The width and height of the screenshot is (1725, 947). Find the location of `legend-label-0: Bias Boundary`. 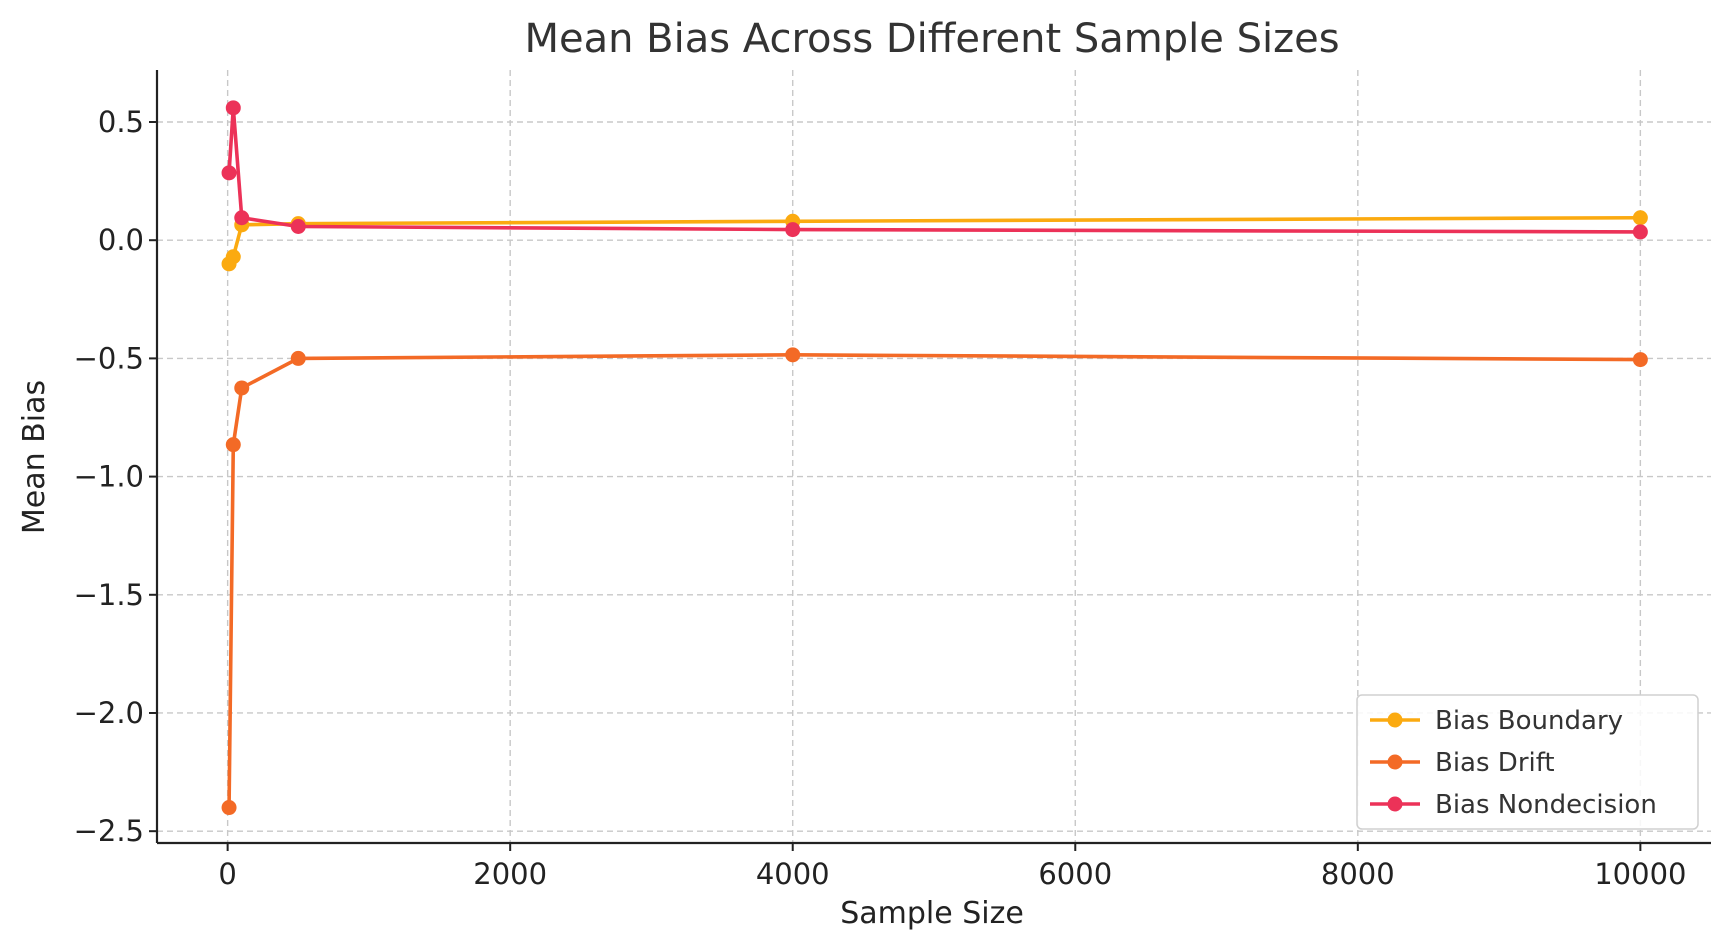

legend-label-0: Bias Boundary is located at coordinates (1529, 721).